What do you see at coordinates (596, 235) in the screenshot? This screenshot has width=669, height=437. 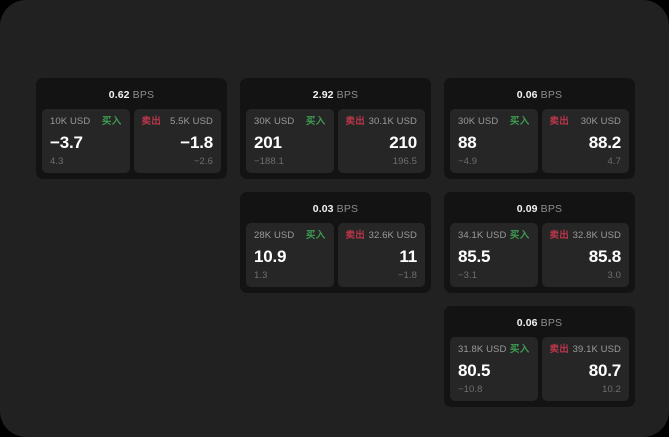 I see `sell-size-label: 32.8K USD` at bounding box center [596, 235].